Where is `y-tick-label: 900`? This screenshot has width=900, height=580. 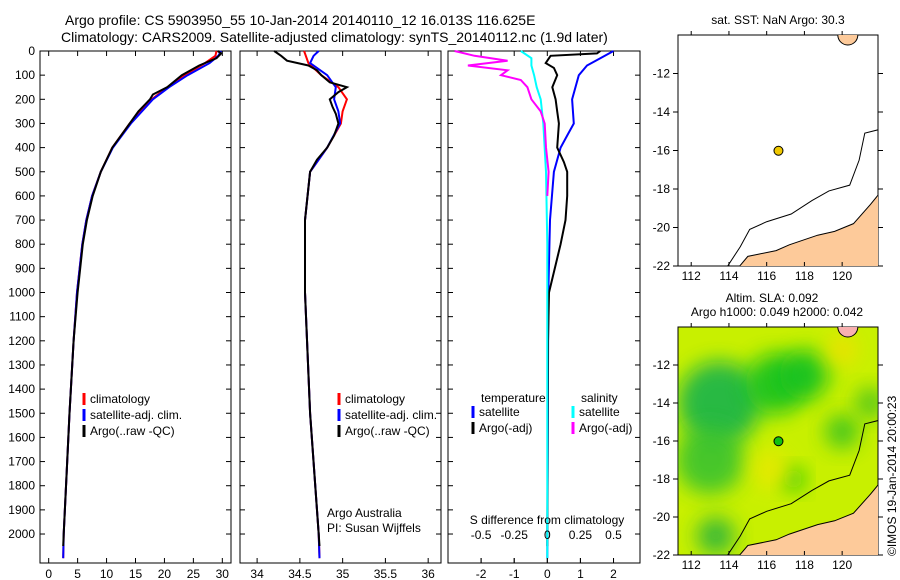
y-tick-label: 900 is located at coordinates (25, 268).